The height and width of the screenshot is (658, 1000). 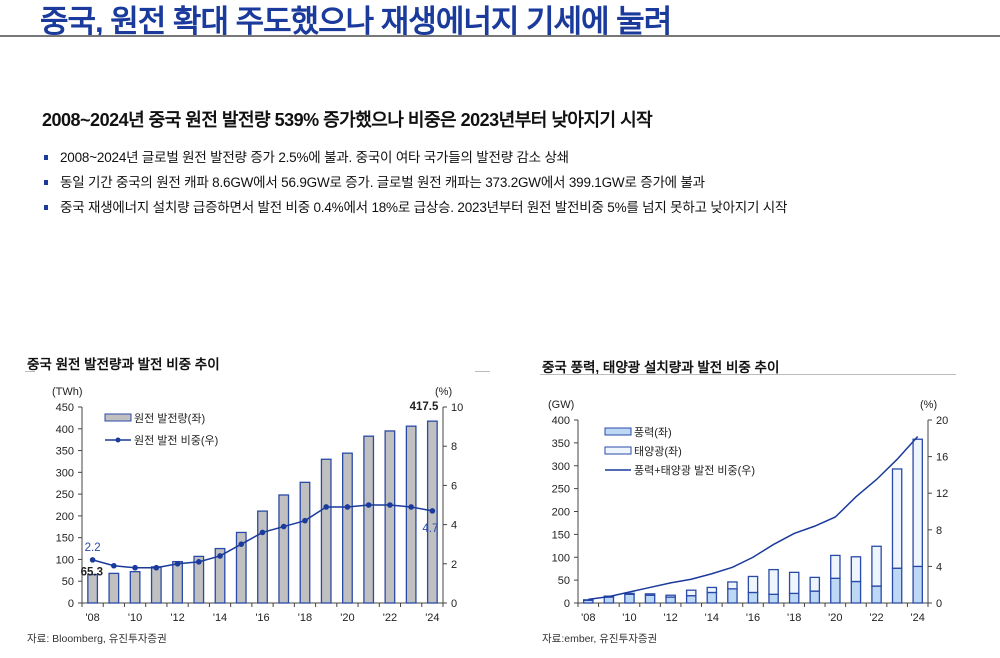 I want to click on annotation-generation-start: 65.3, so click(x=92, y=573).